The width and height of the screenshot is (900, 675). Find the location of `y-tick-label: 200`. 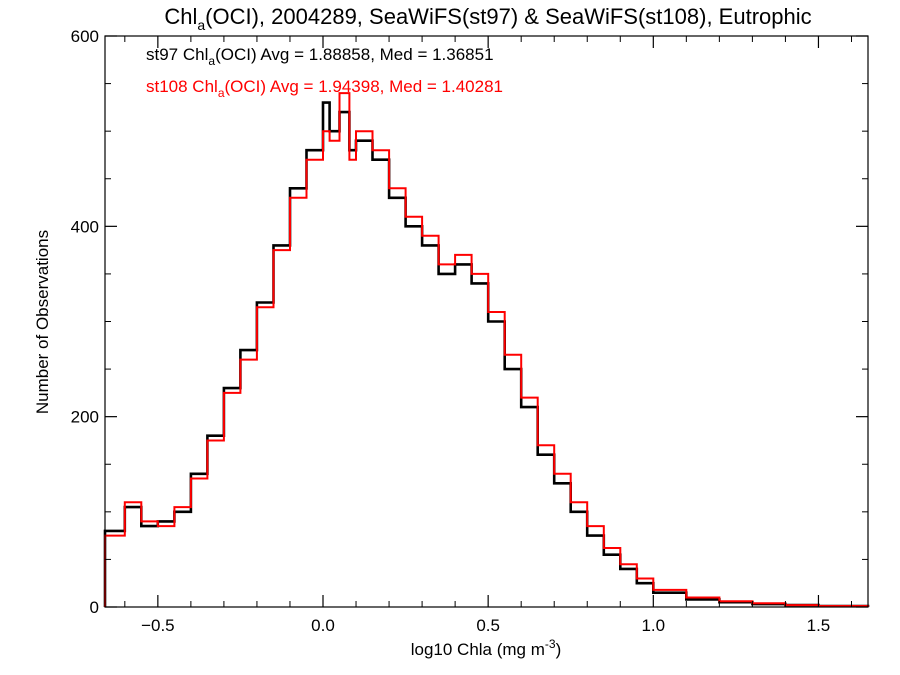

y-tick-label: 200 is located at coordinates (85, 417).